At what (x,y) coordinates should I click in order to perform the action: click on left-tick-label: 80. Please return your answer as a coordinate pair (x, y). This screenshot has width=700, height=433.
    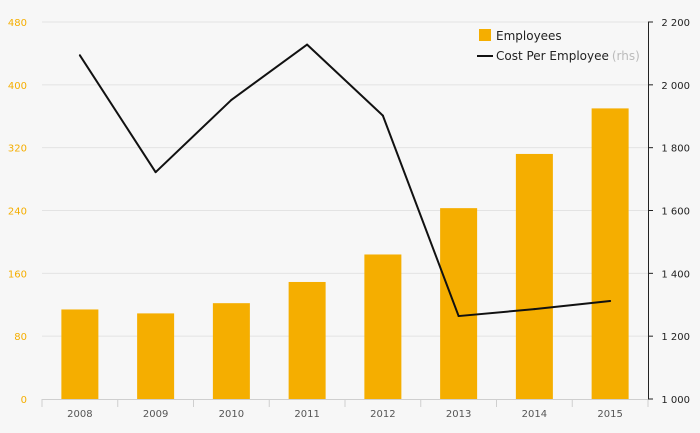
    Looking at the image, I should click on (20, 337).